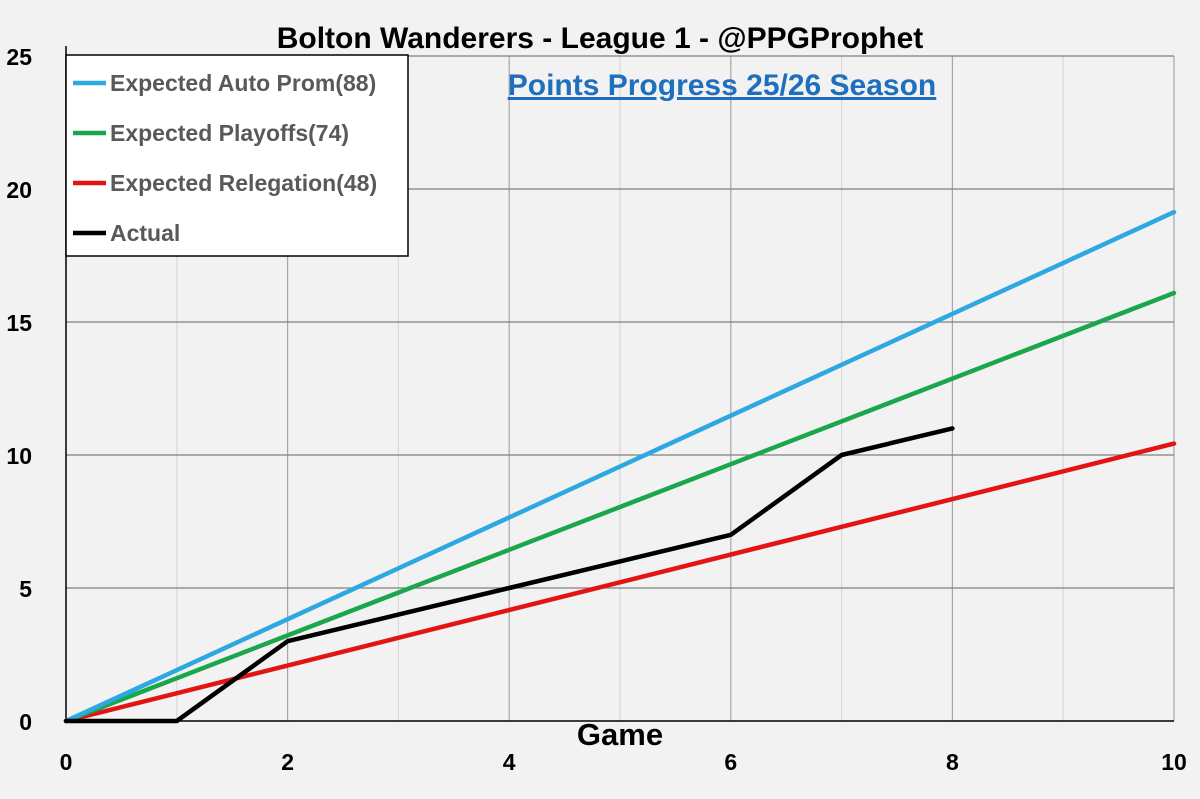 Image resolution: width=1200 pixels, height=799 pixels. I want to click on chart-subtitle: Points Progress 25/26 Season, so click(722, 85).